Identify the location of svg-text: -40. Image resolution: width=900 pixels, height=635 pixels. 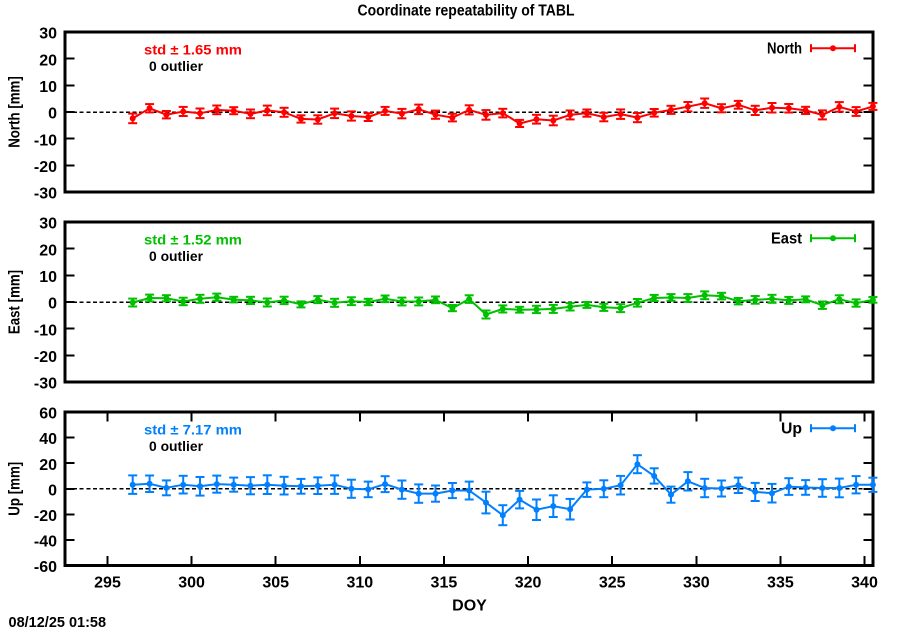
(45, 542).